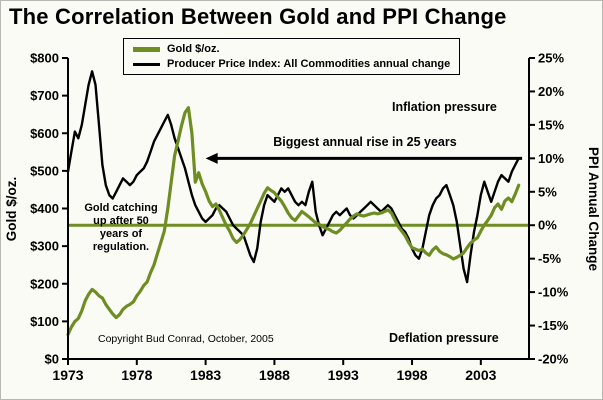 This screenshot has width=603, height=400. Describe the element at coordinates (291, 49) in the screenshot. I see `legend-item-gold: Gold $/oz.` at that location.